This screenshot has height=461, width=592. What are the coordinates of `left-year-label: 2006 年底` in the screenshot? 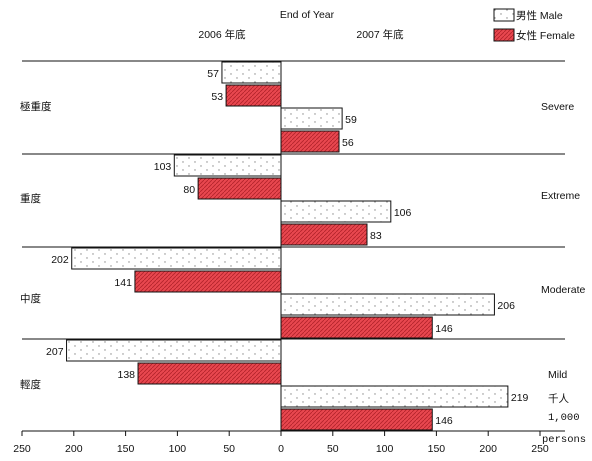 It's located at (222, 34).